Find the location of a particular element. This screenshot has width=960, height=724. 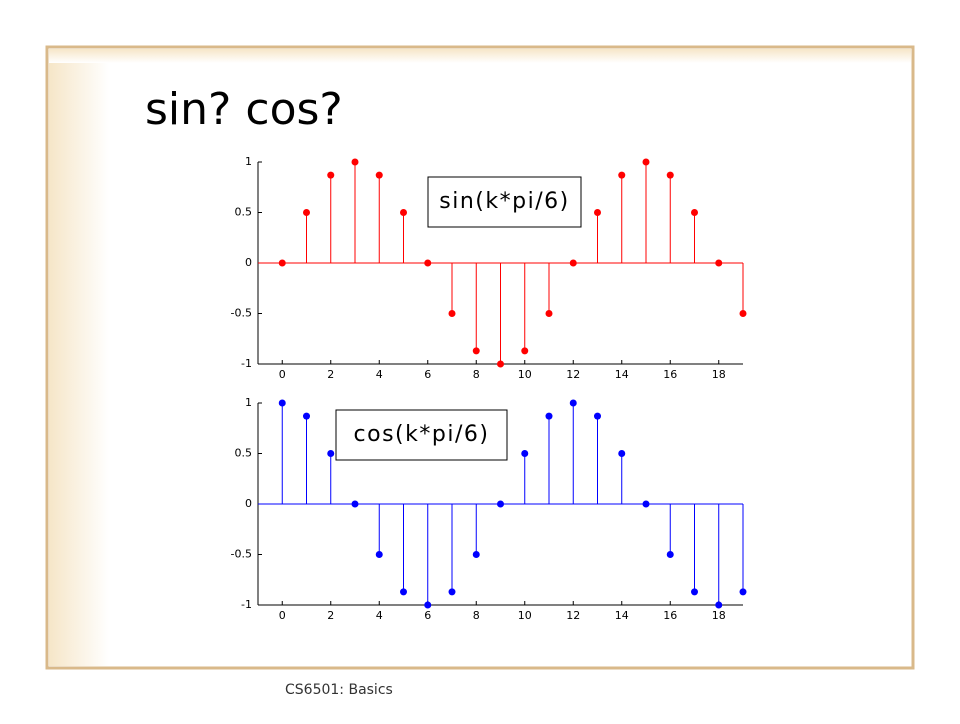

annotation: sin(k*pi/6) is located at coordinates (504, 201).